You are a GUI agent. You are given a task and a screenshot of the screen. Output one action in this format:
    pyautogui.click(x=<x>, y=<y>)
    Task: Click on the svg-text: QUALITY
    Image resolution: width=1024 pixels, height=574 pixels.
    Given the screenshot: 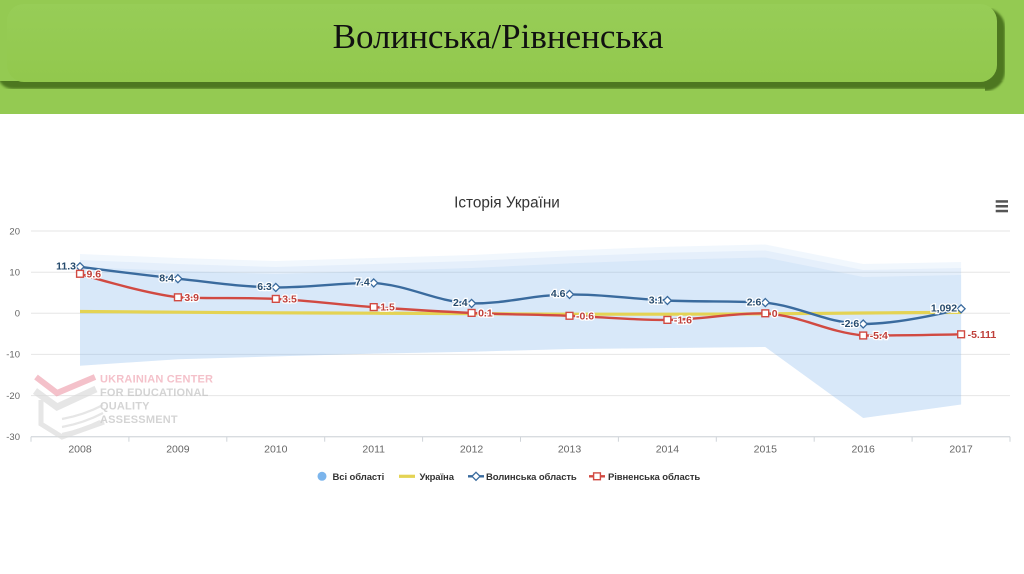 What is the action you would take?
    pyautogui.click(x=125, y=407)
    